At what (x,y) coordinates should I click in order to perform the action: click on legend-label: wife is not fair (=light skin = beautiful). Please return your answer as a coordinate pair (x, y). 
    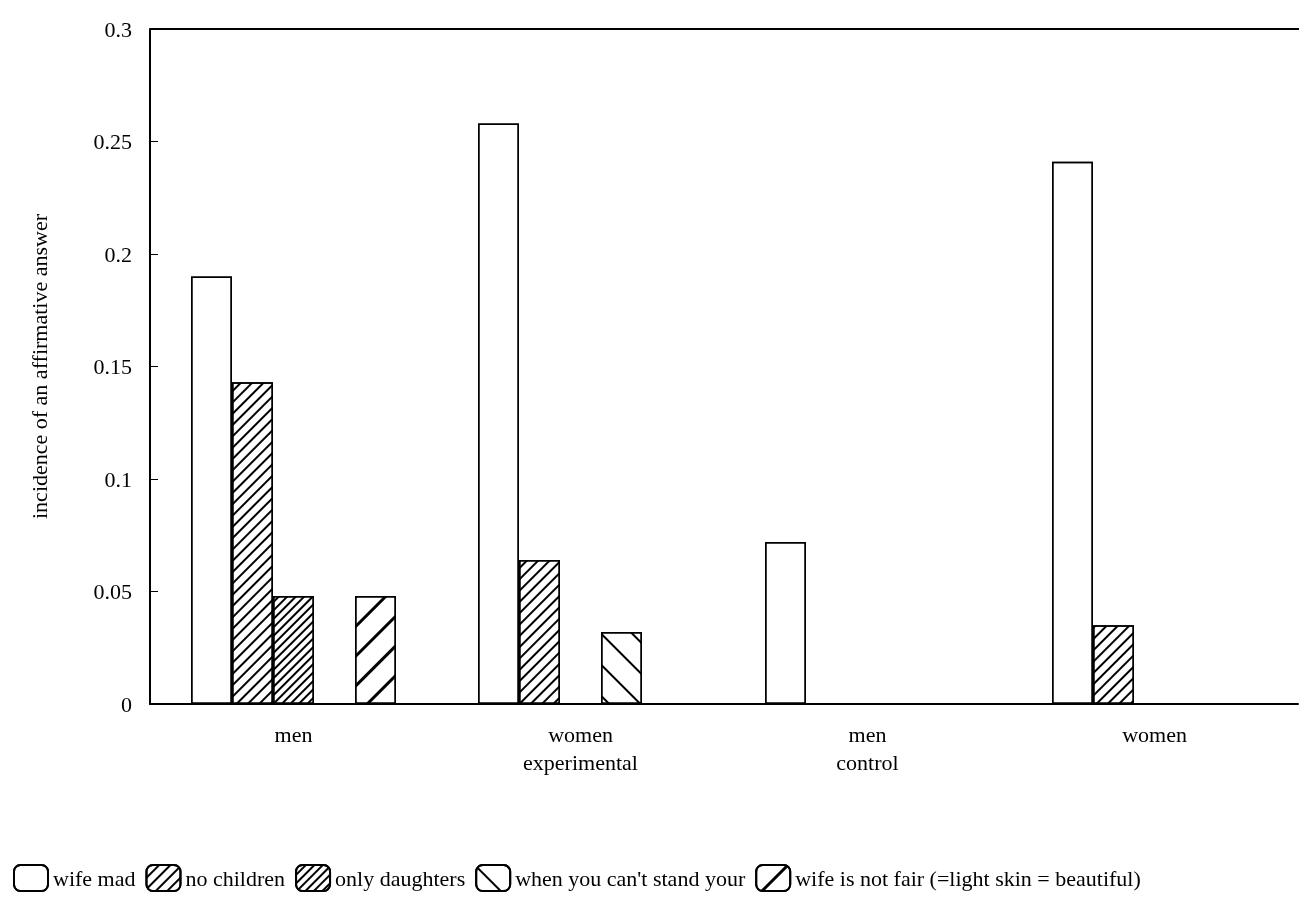
    Looking at the image, I should click on (968, 878).